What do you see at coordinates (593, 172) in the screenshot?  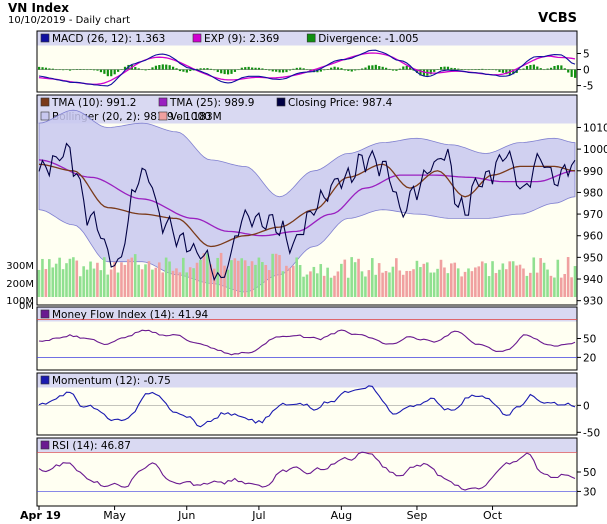 I see `price-ytick-label-3: 990` at bounding box center [593, 172].